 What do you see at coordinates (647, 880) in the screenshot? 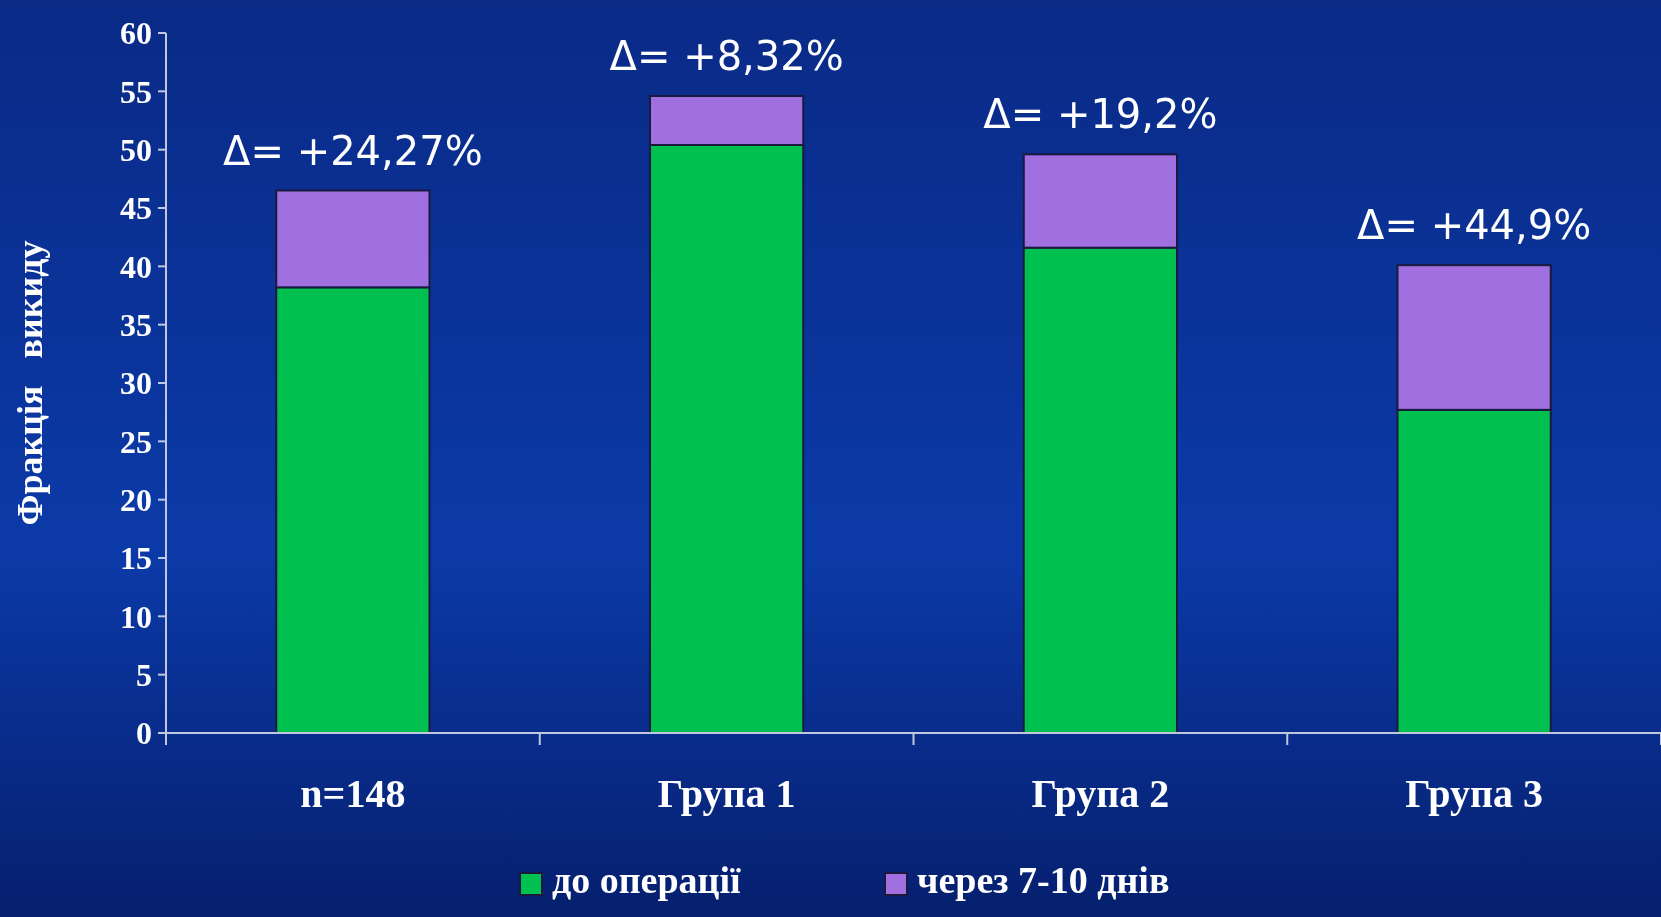
I see `legend-label: до операції` at bounding box center [647, 880].